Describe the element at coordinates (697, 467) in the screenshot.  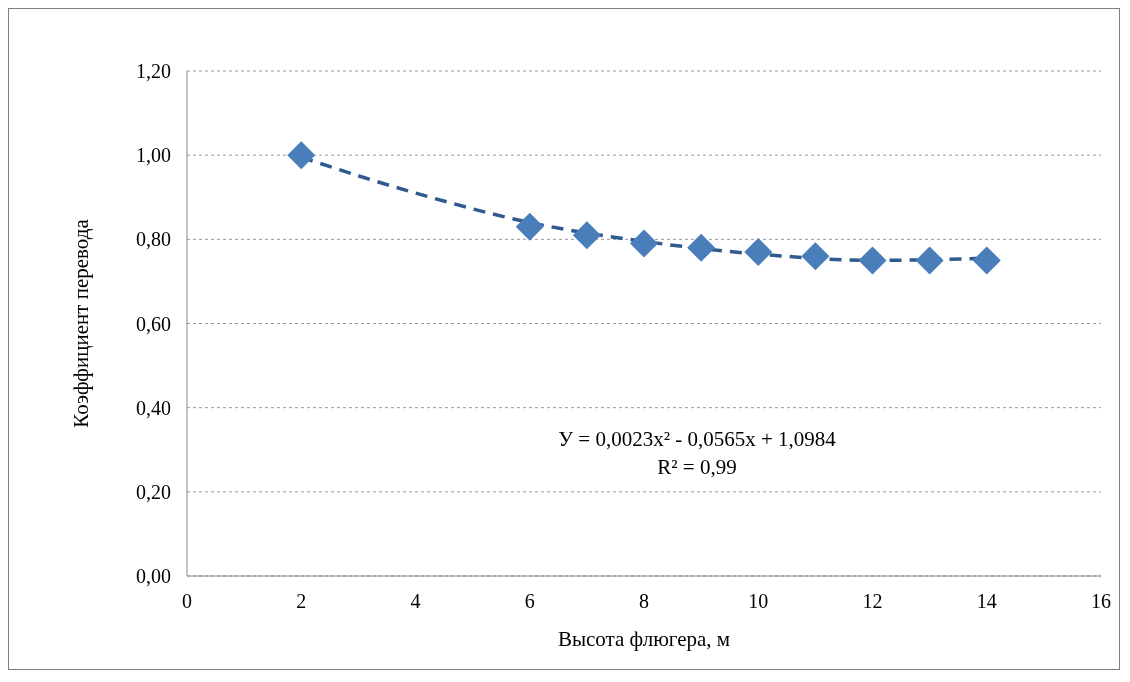
I see `annotation: R² = 0,99` at that location.